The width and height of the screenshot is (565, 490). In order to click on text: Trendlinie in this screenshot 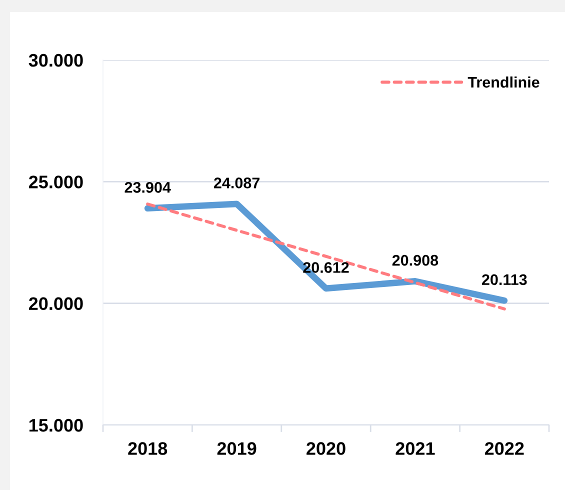, I will do `click(504, 82)`.